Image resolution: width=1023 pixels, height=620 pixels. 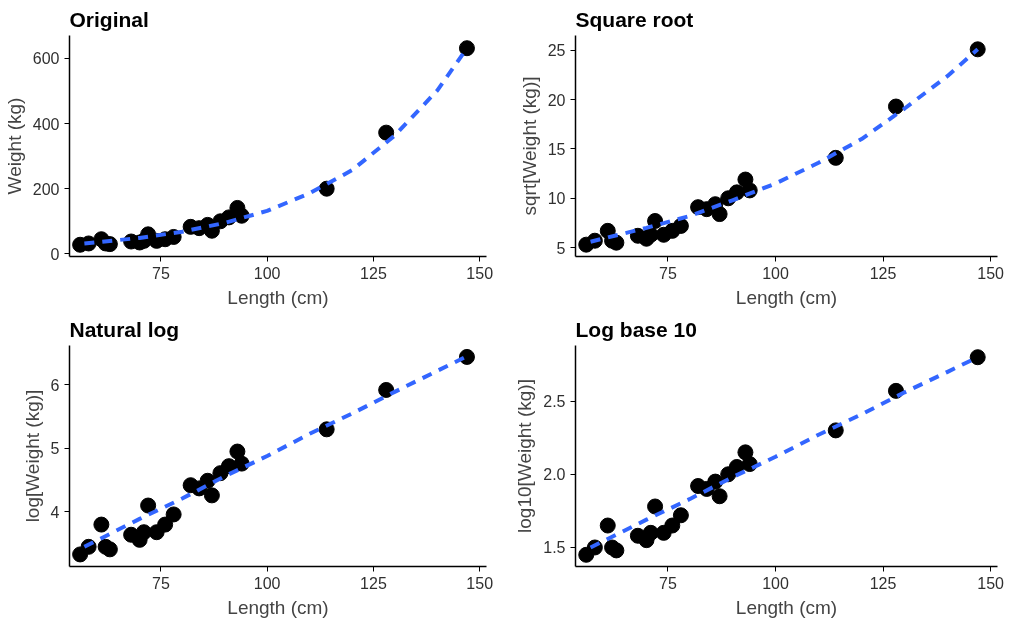 I want to click on y-tick-label: 25, so click(x=556, y=51).